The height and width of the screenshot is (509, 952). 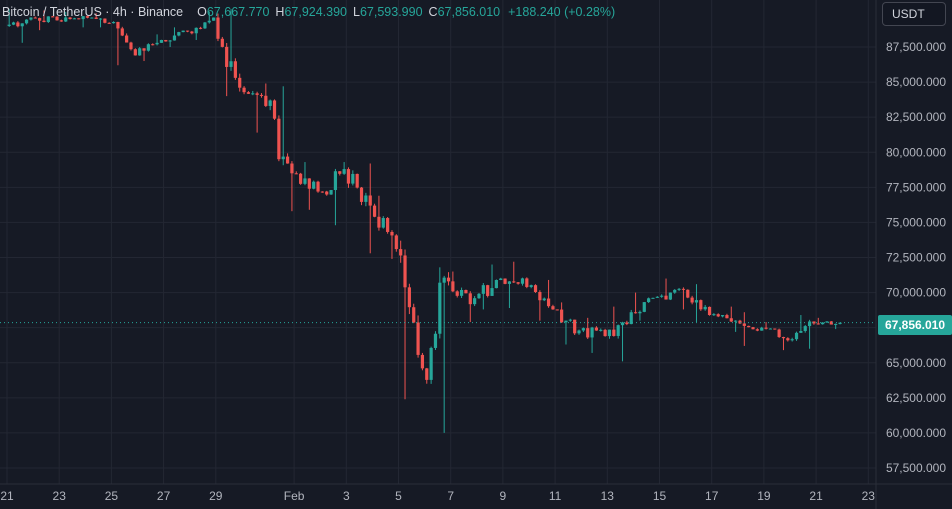 I want to click on y-tick-label: 87,500.000, so click(x=916, y=47).